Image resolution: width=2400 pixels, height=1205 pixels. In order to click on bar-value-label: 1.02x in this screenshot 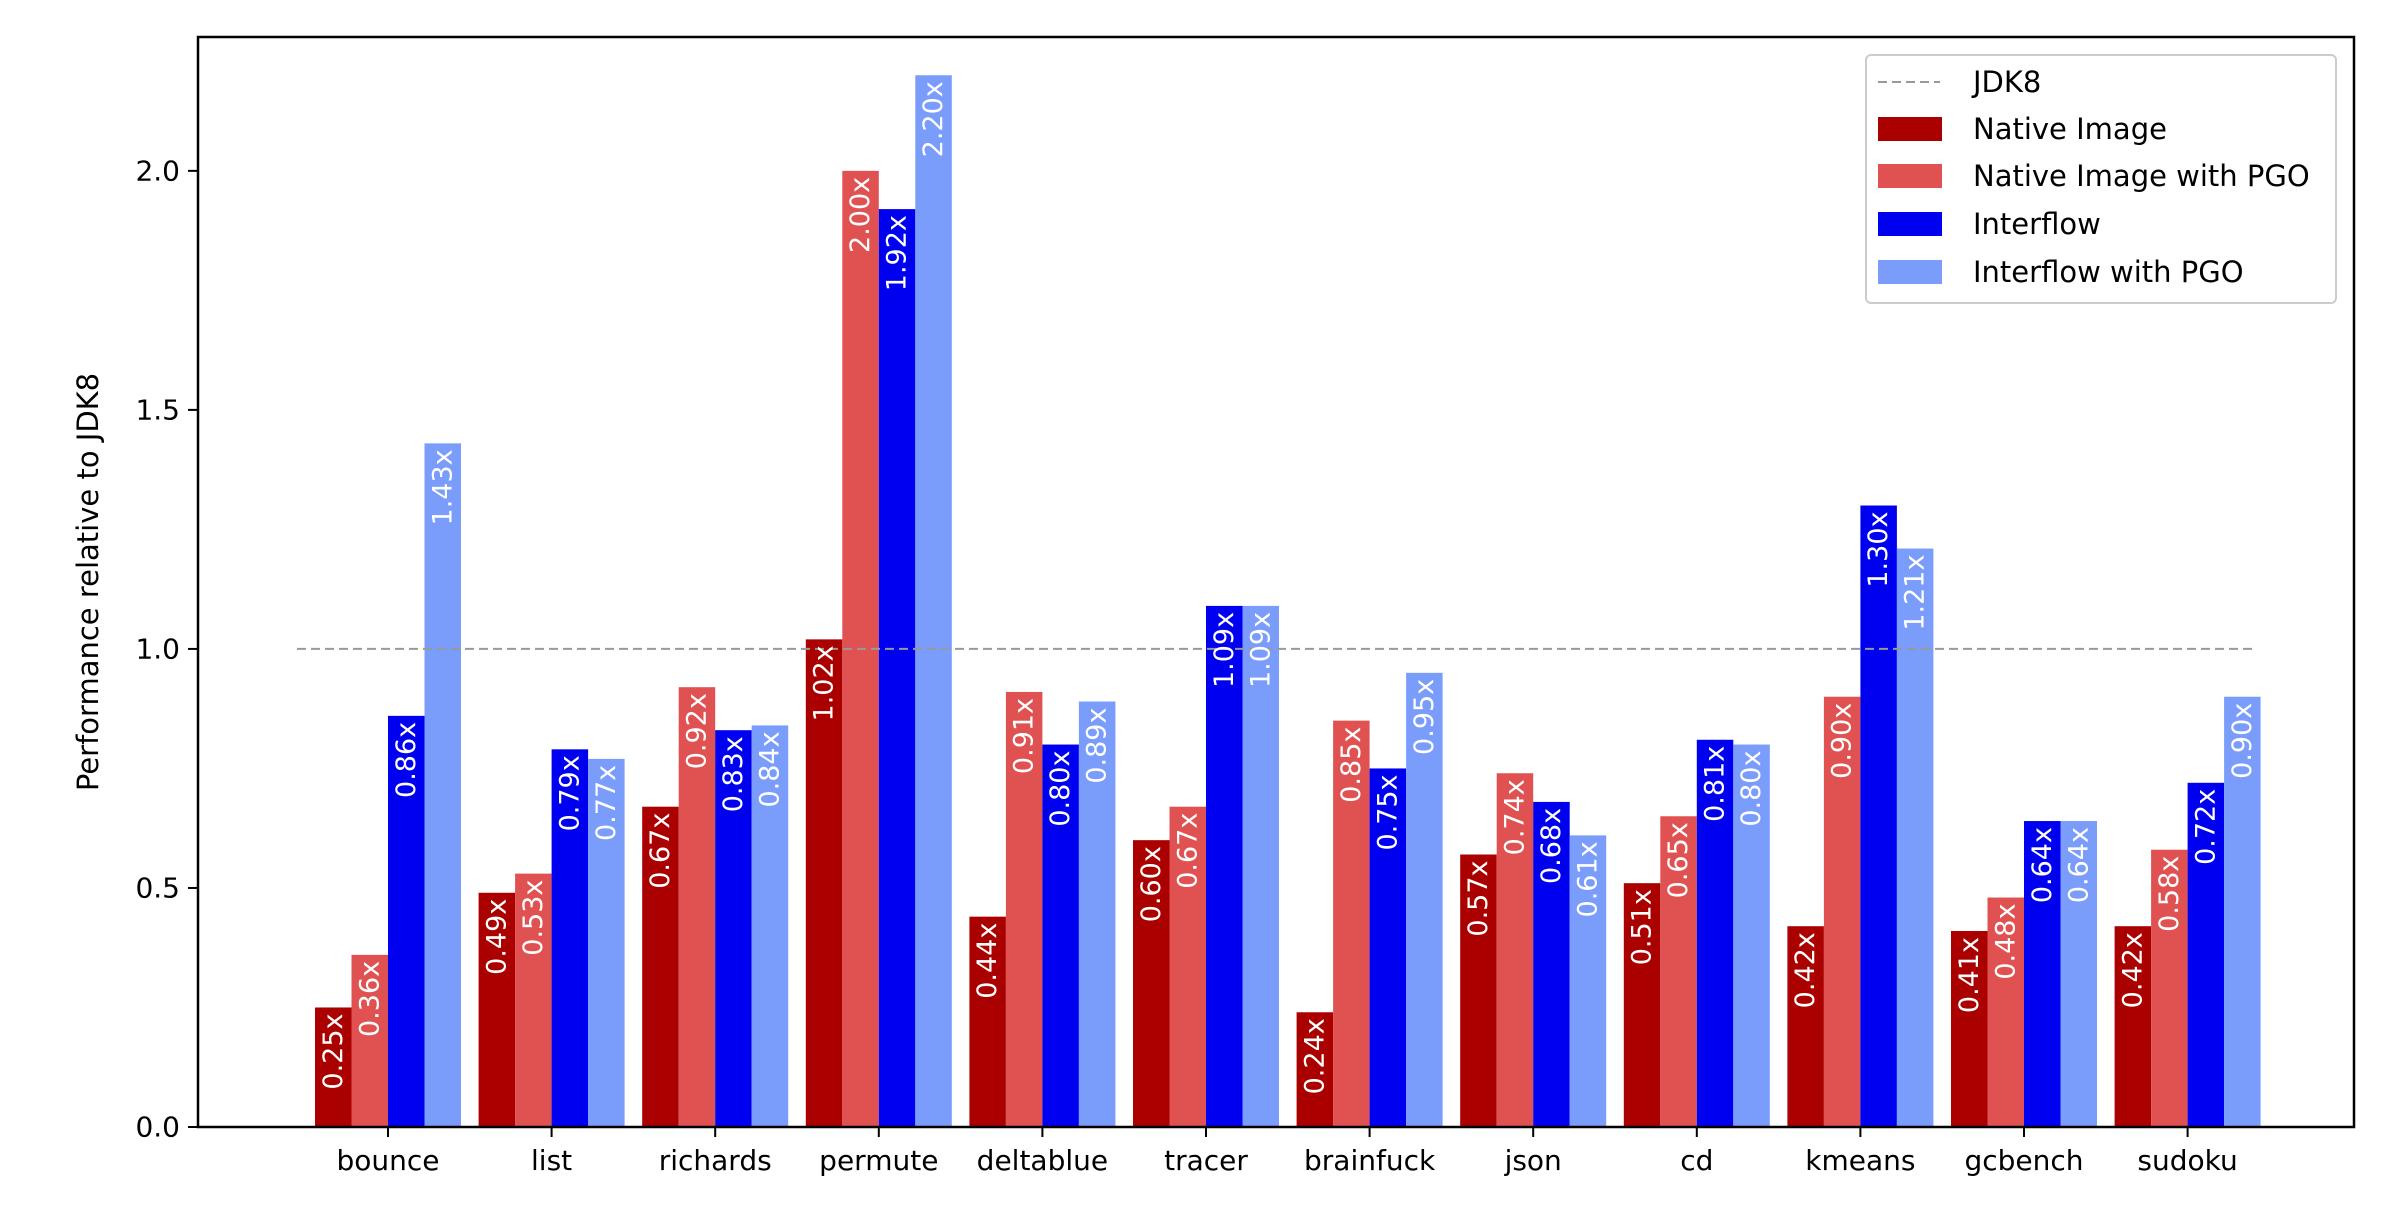, I will do `click(824, 683)`.